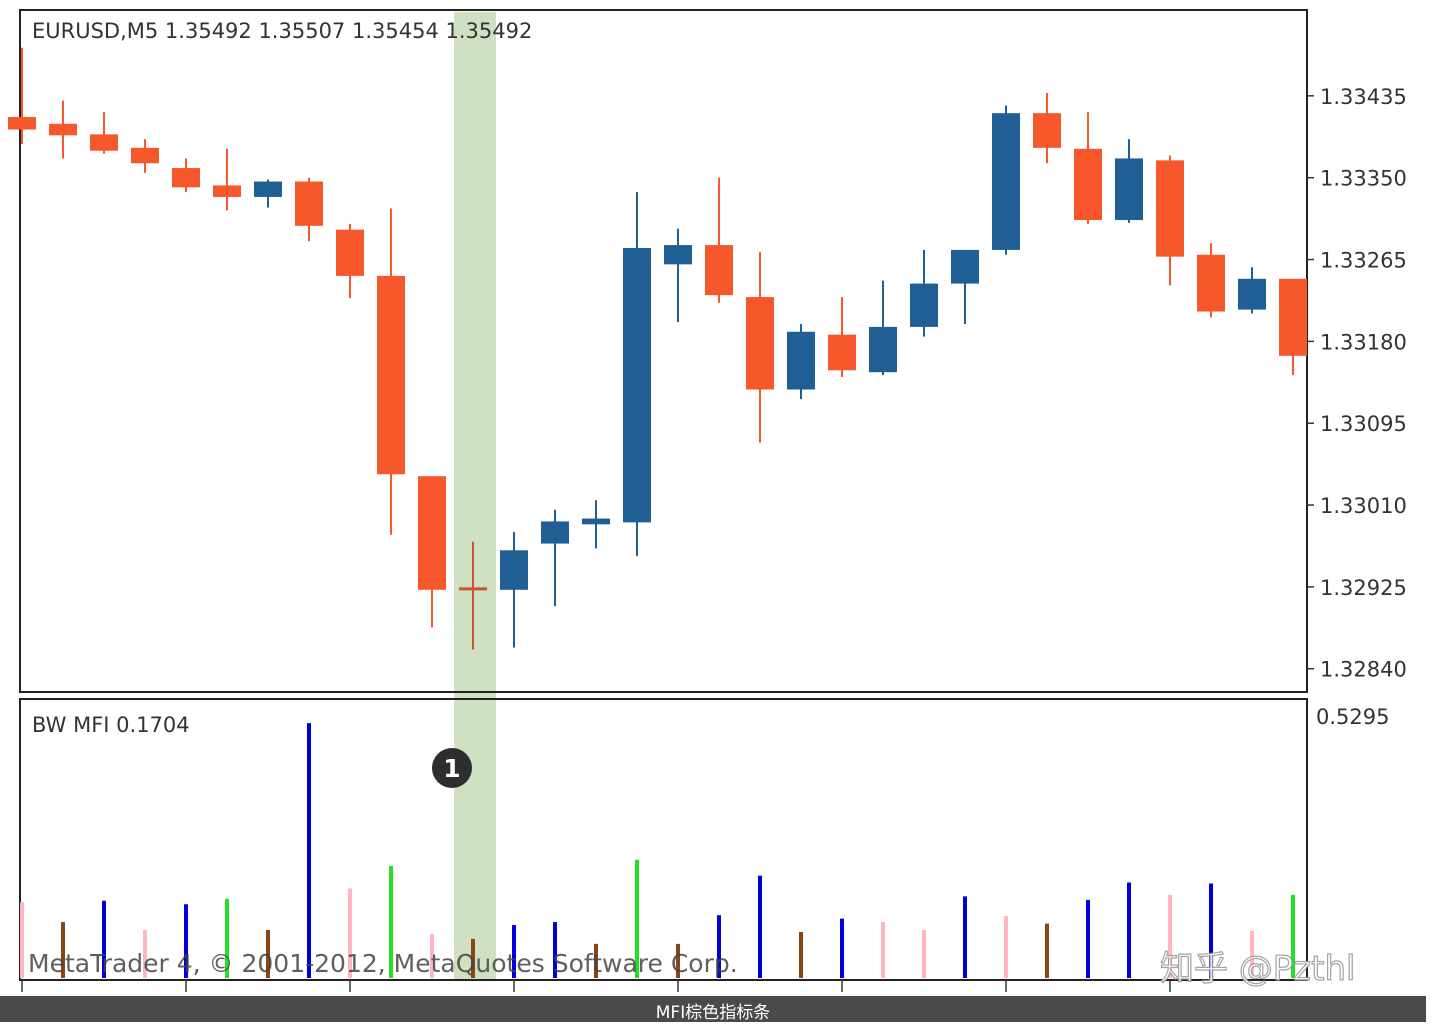  I want to click on marker-badge, so click(452, 768).